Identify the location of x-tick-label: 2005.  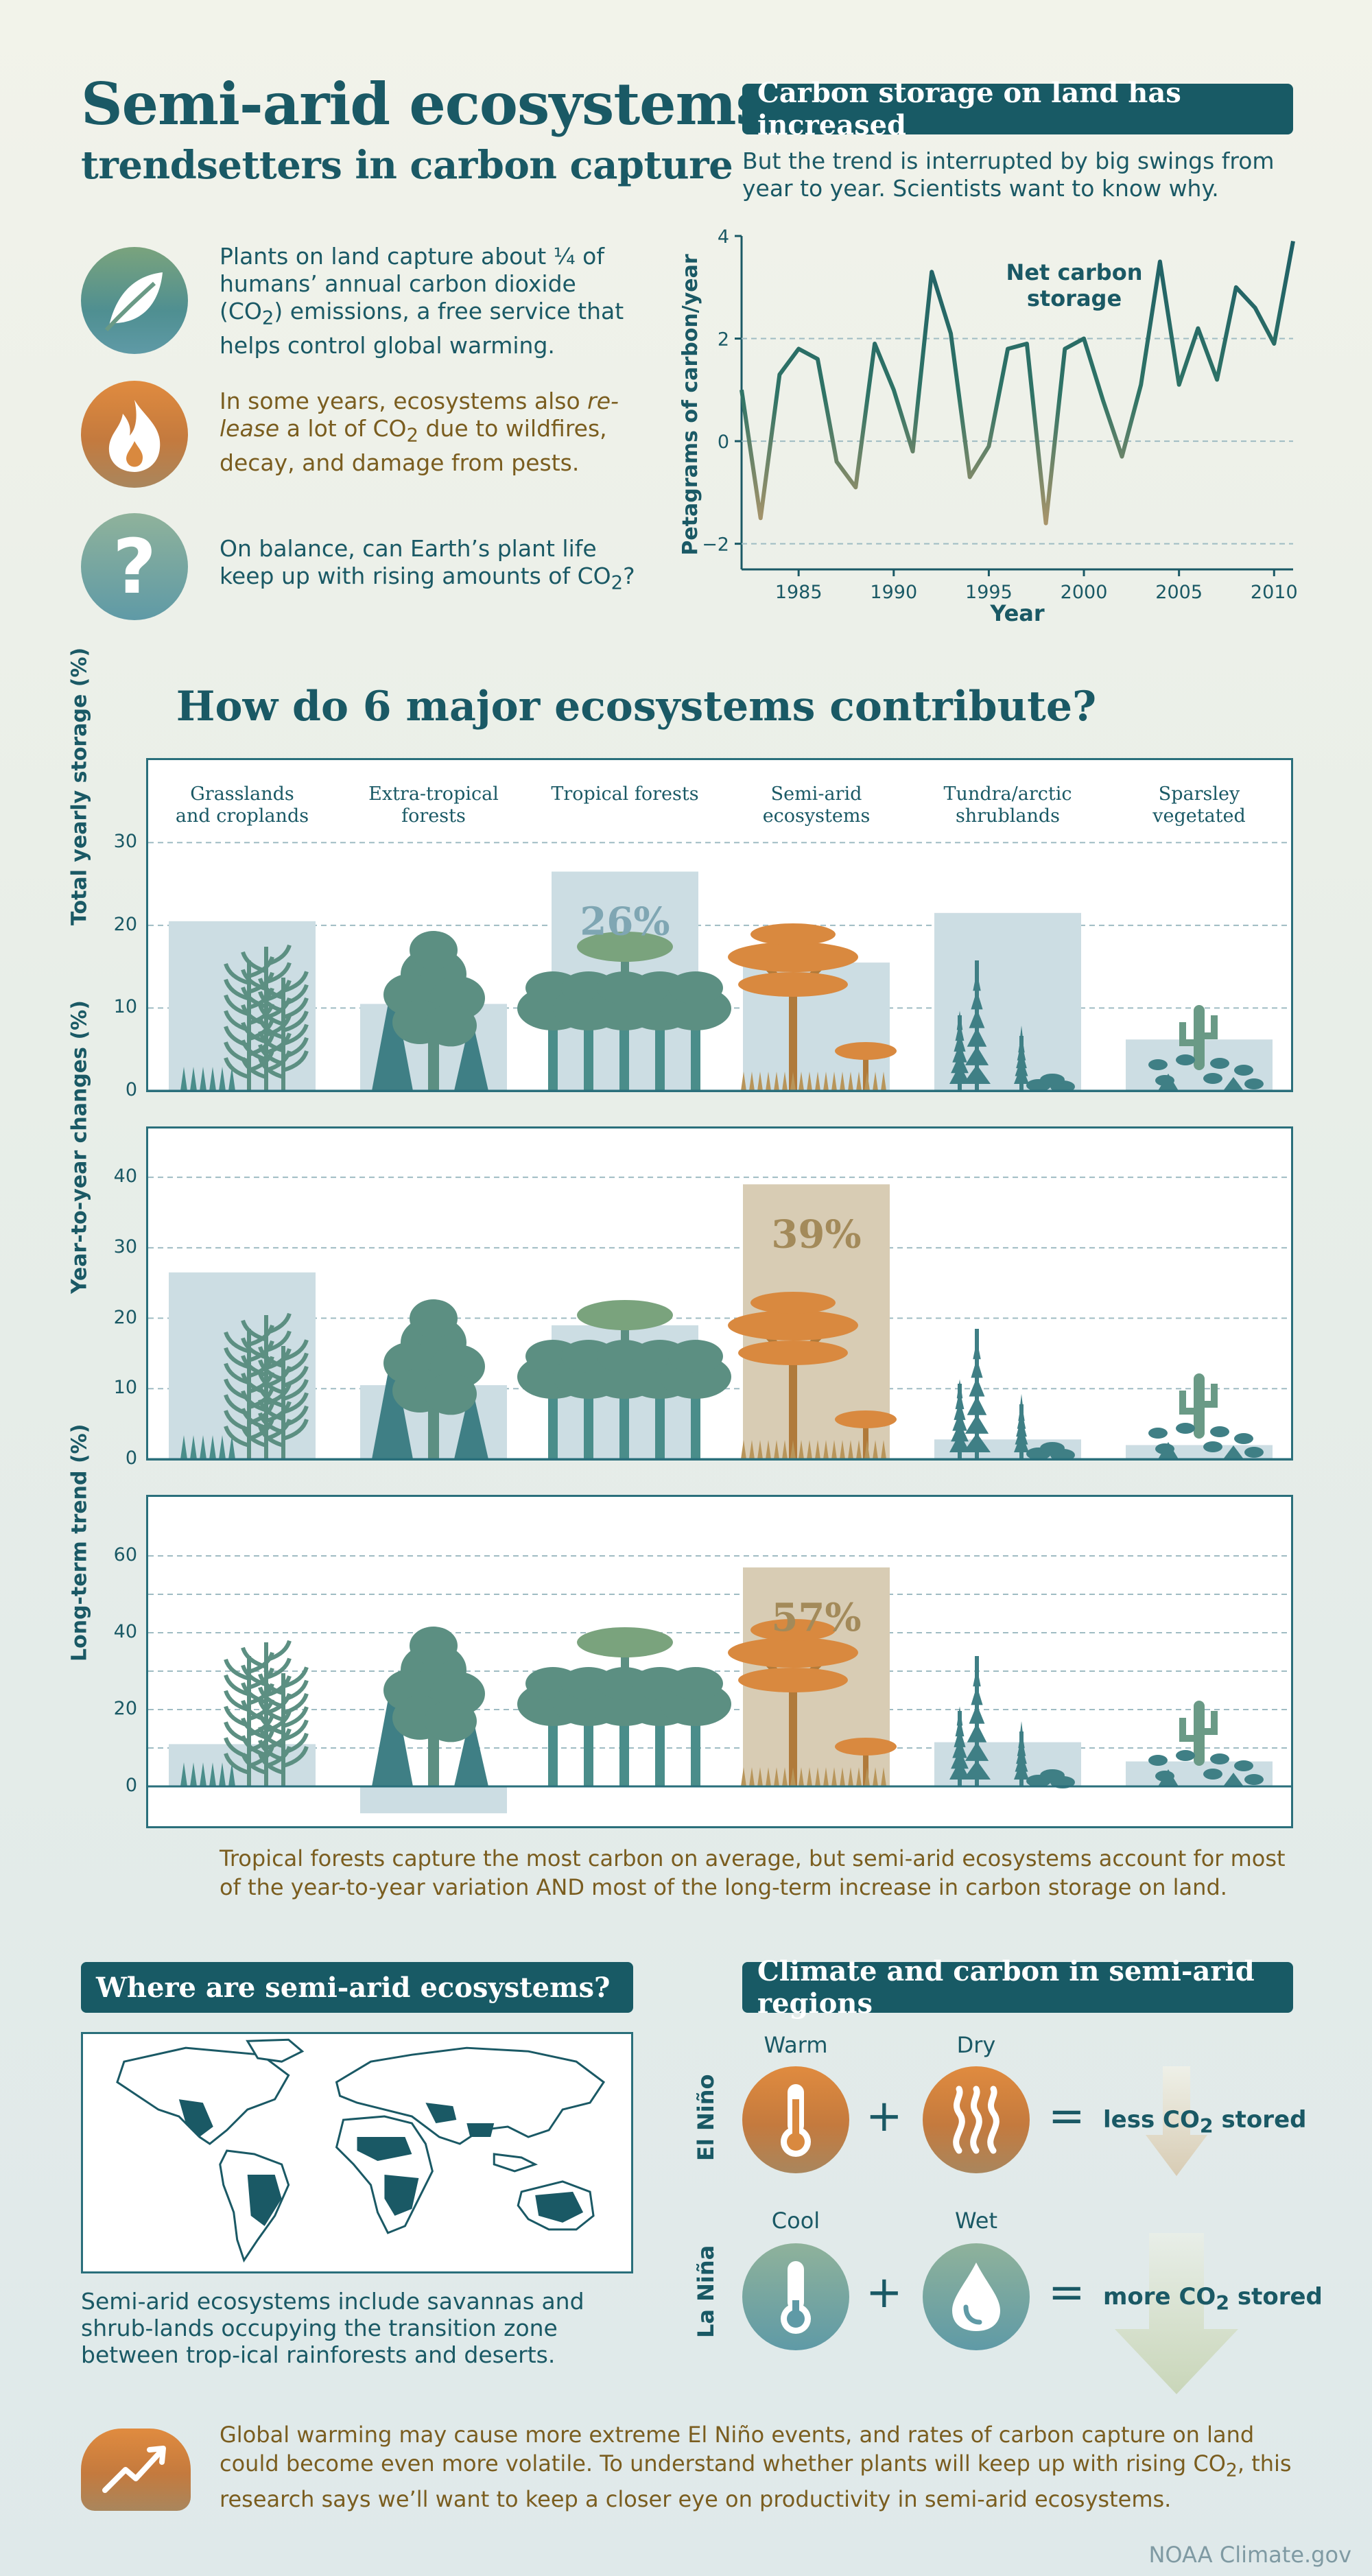
(1179, 592).